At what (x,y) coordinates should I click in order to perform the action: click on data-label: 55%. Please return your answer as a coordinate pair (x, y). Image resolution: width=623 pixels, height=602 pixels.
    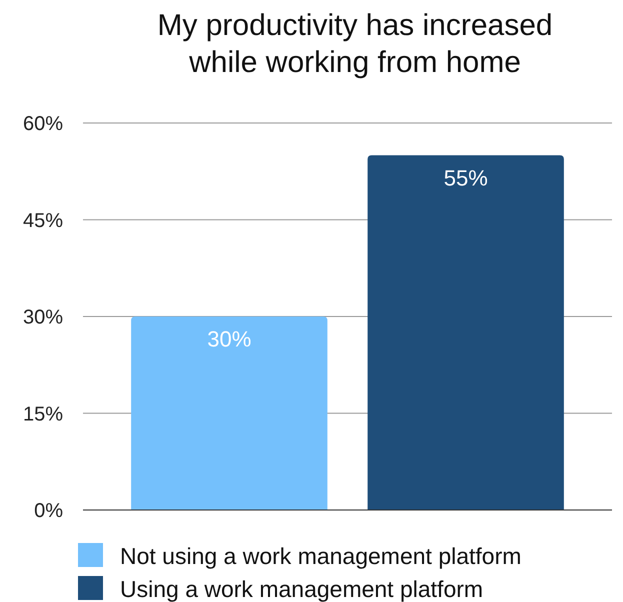
    Looking at the image, I should click on (466, 177).